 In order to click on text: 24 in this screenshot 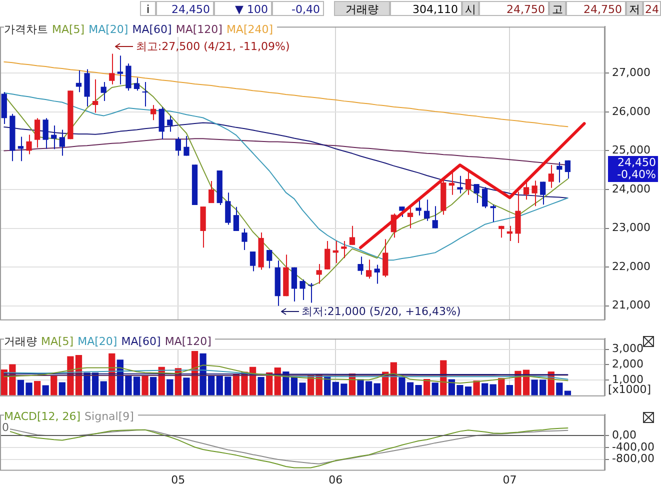, I will do `click(652, 8)`.